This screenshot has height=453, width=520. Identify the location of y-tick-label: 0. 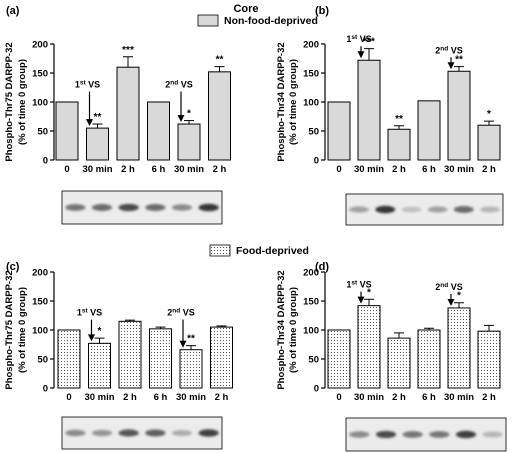
(45, 161).